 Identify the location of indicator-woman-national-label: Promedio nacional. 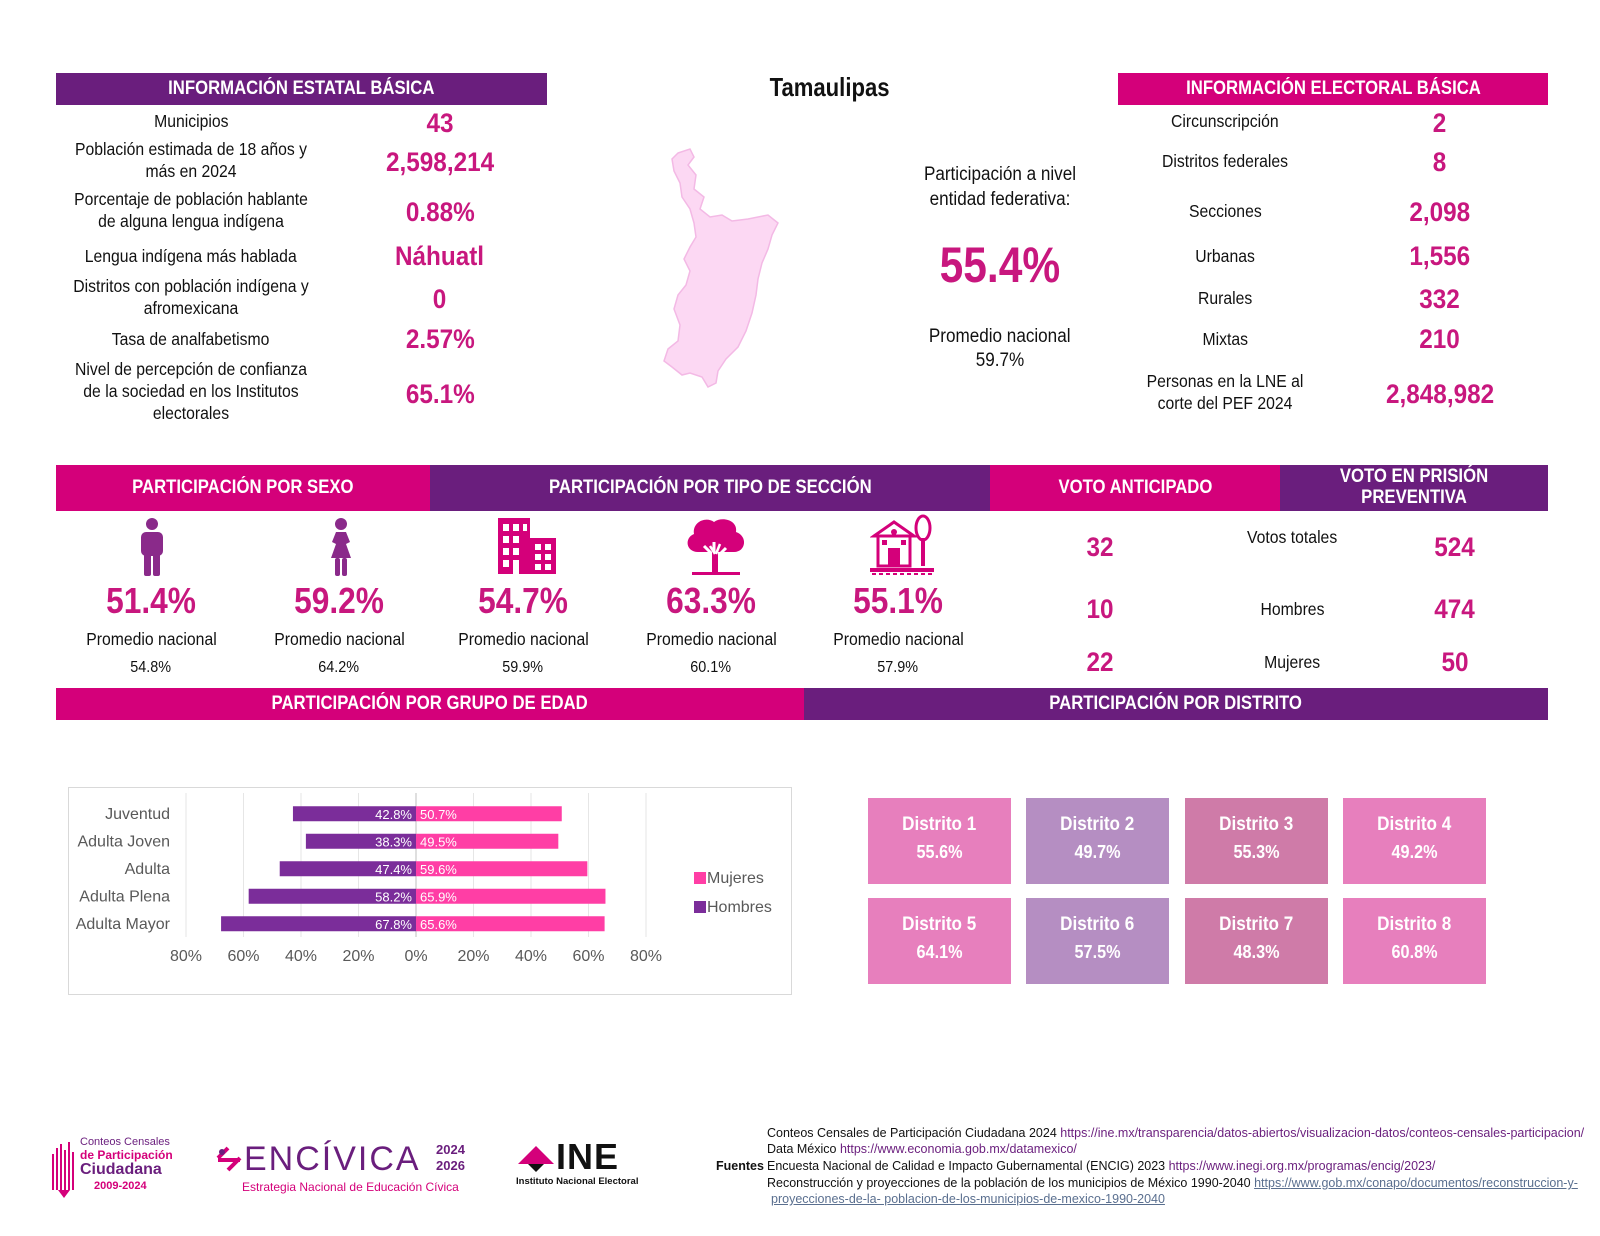
(339, 639).